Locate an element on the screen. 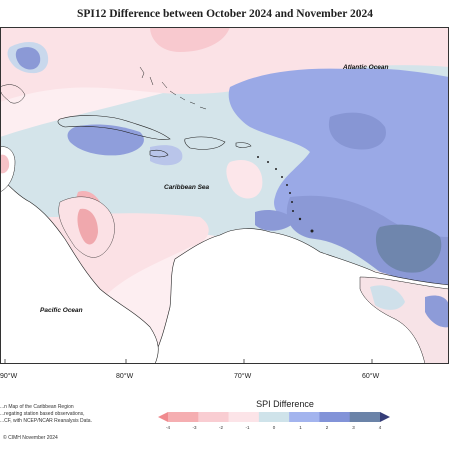  hispaniola-coast is located at coordinates (205, 143).